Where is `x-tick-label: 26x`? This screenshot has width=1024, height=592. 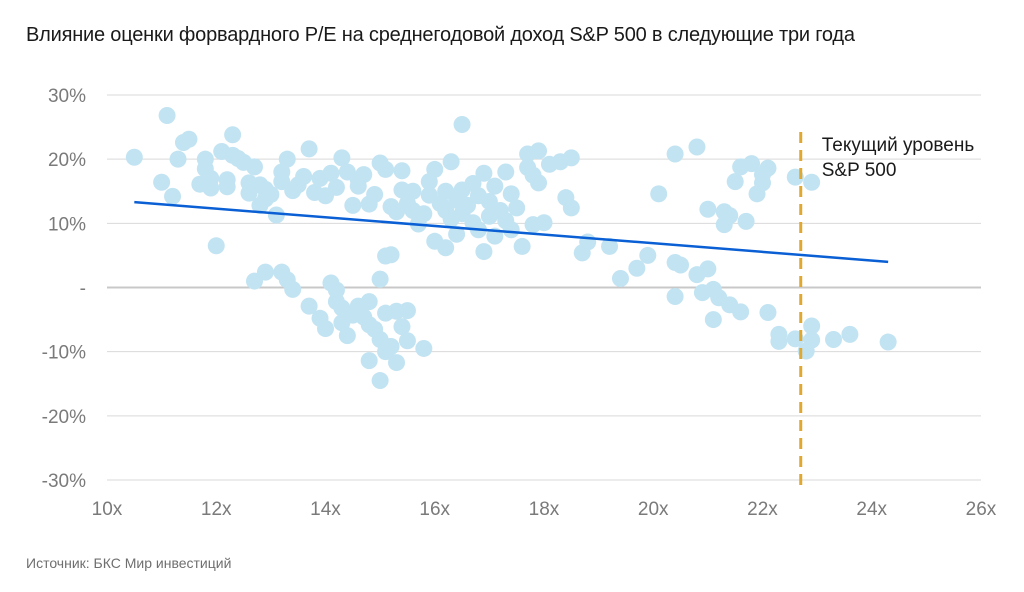
x-tick-label: 26x is located at coordinates (981, 509).